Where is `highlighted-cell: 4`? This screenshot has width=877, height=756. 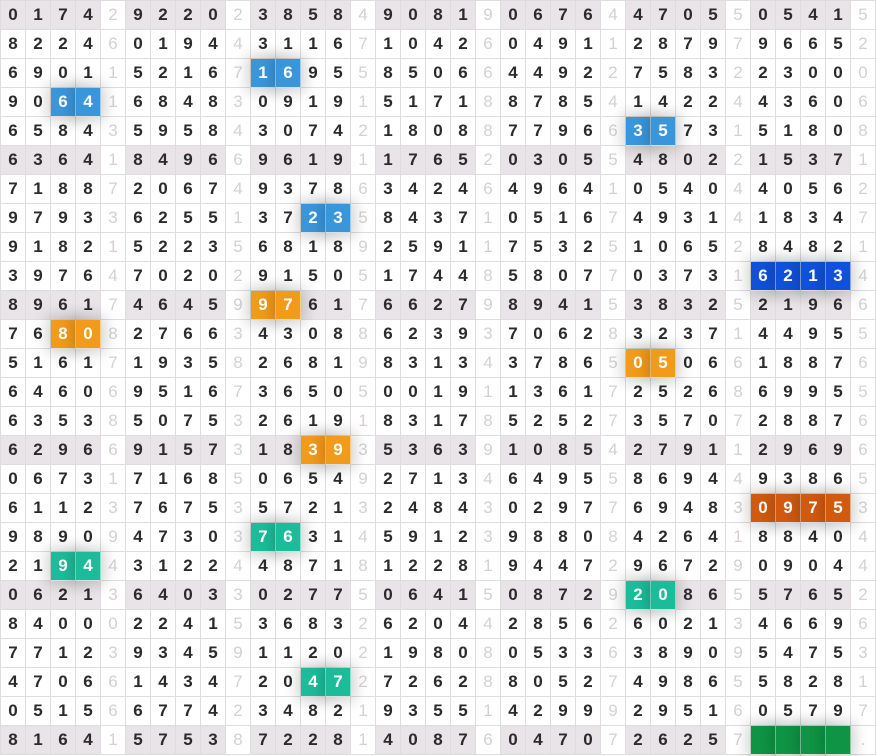 highlighted-cell: 4 is located at coordinates (313, 682).